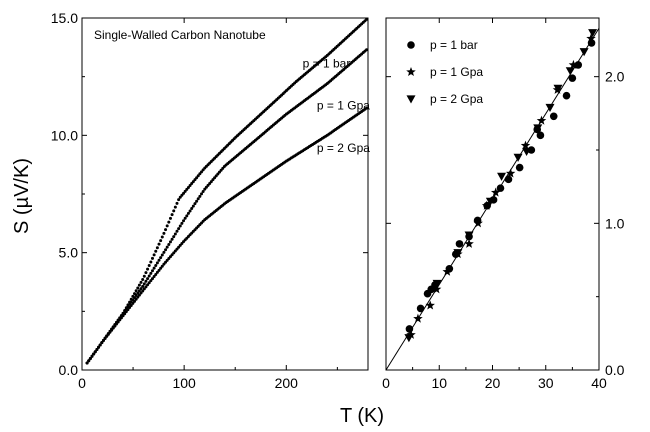 The image size is (650, 432). I want to click on x-tick-label: 0, so click(386, 383).